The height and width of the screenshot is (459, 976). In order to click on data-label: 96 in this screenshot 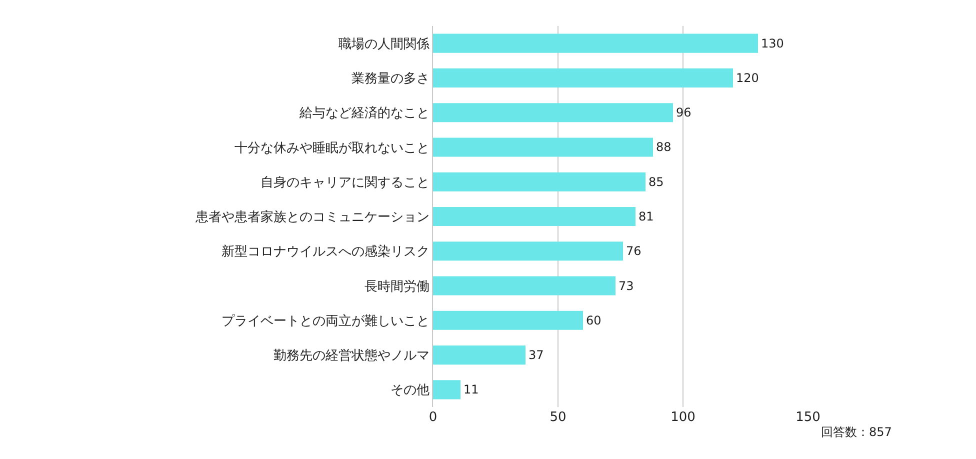, I will do `click(684, 113)`.